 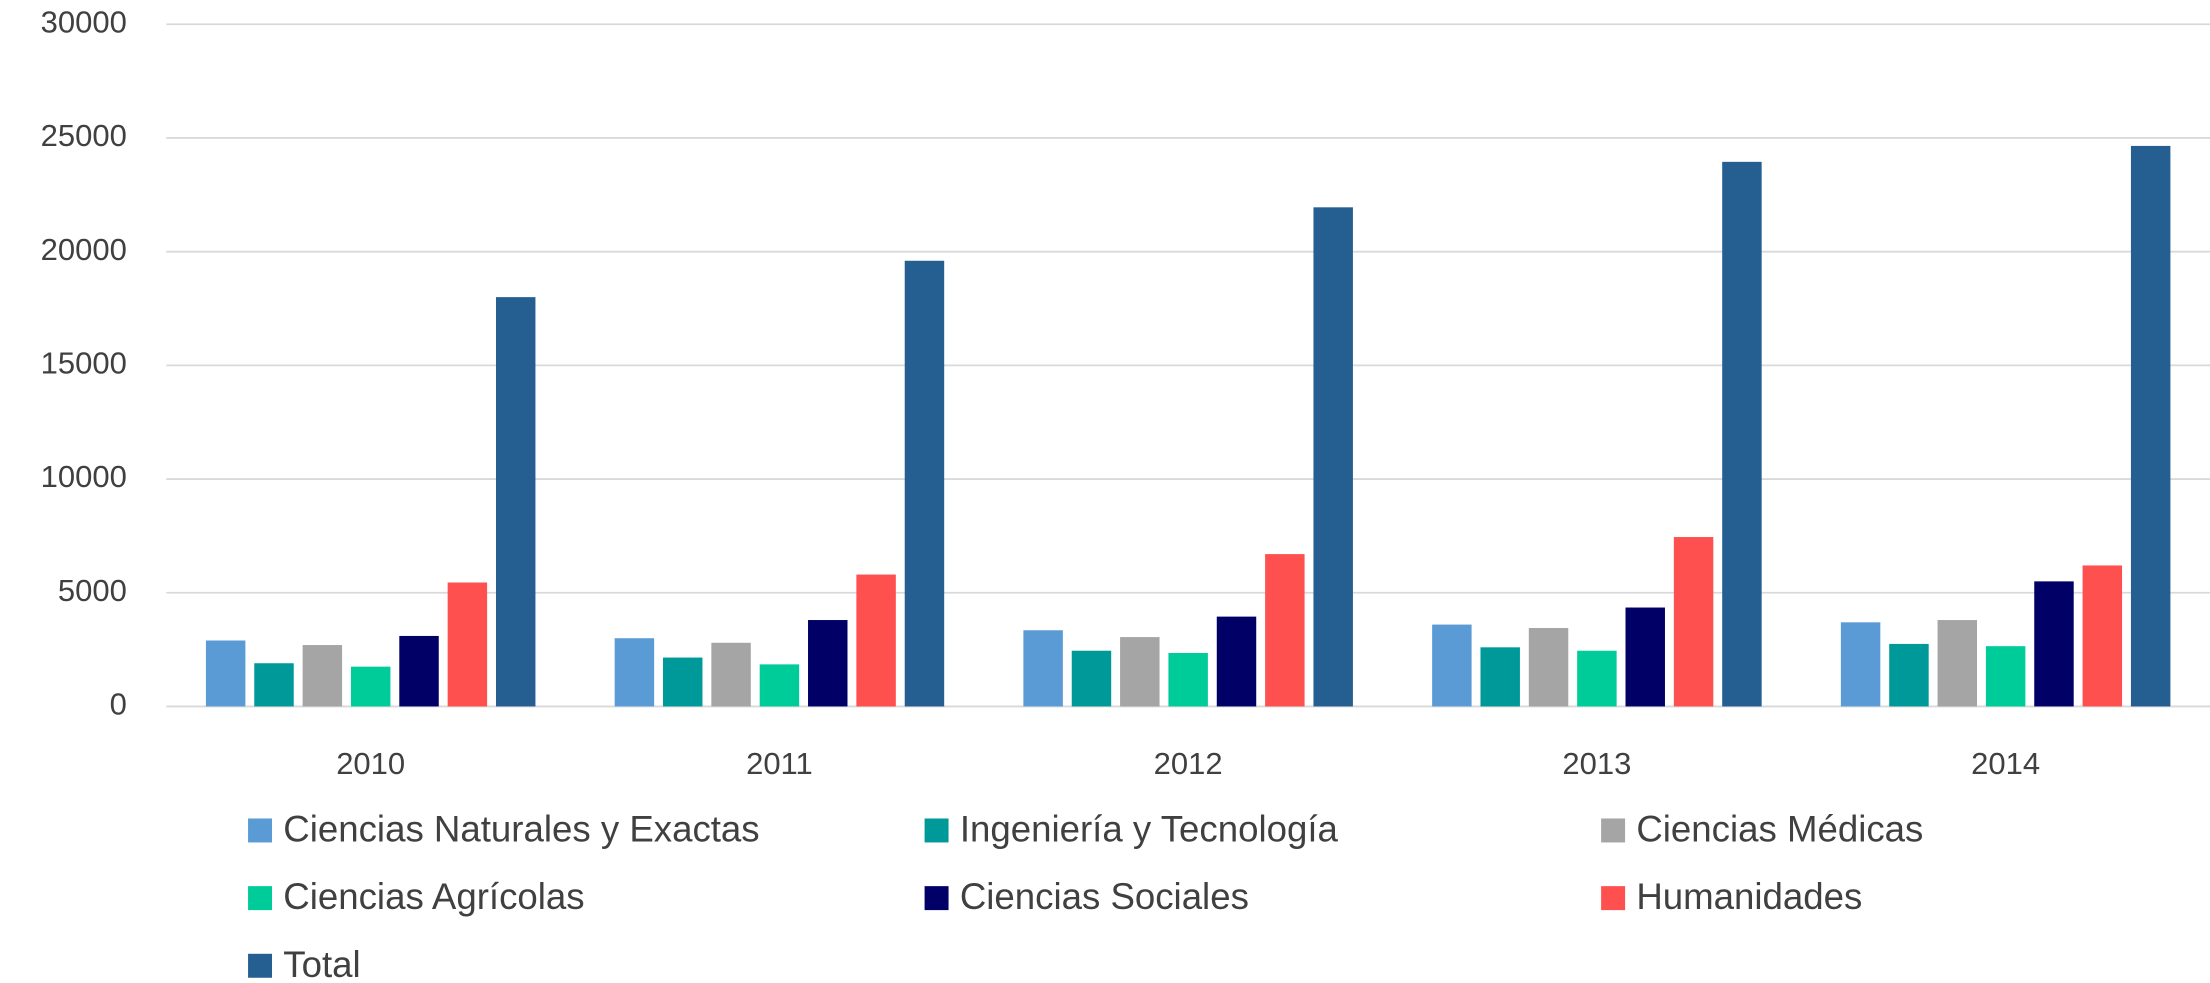 What do you see at coordinates (84, 249) in the screenshot?
I see `y-tick-label: 20000` at bounding box center [84, 249].